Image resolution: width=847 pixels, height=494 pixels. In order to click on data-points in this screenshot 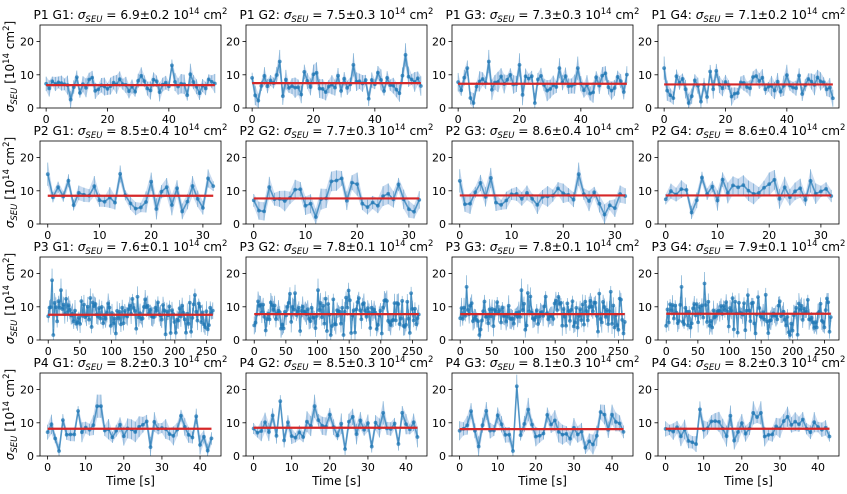, I will do `click(542, 310)`.